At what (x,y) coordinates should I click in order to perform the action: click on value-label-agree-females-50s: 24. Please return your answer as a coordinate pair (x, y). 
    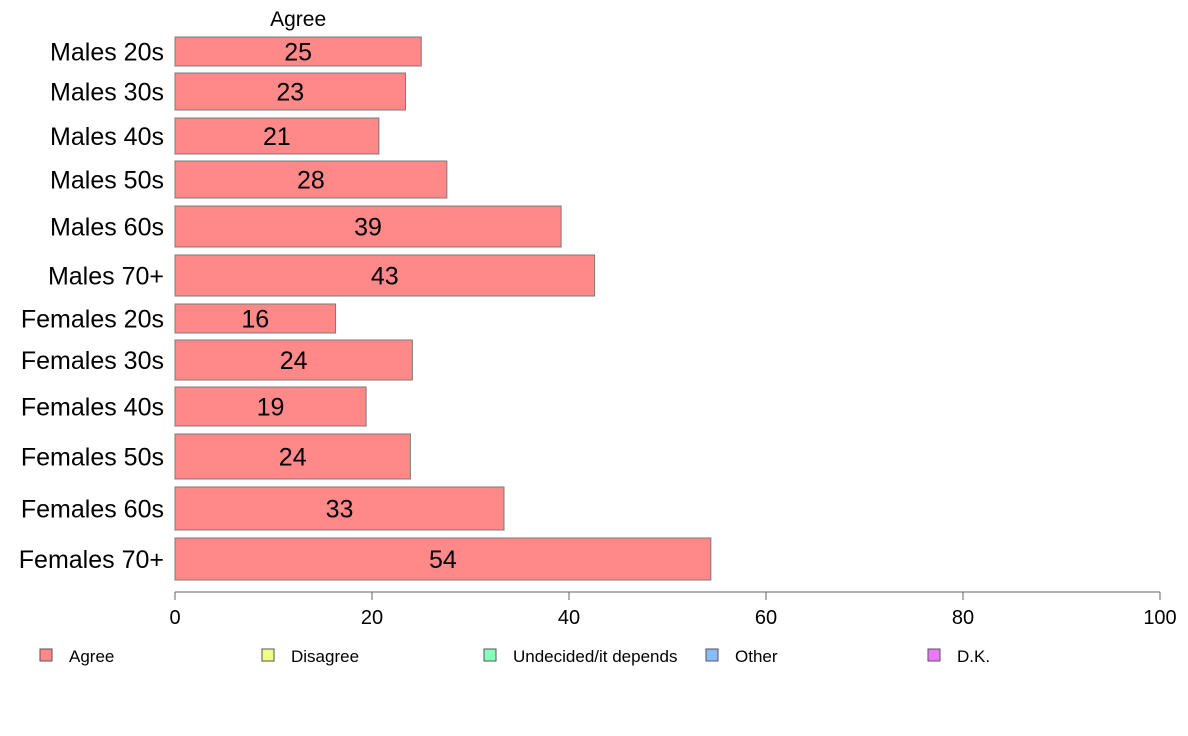
    Looking at the image, I should click on (293, 458).